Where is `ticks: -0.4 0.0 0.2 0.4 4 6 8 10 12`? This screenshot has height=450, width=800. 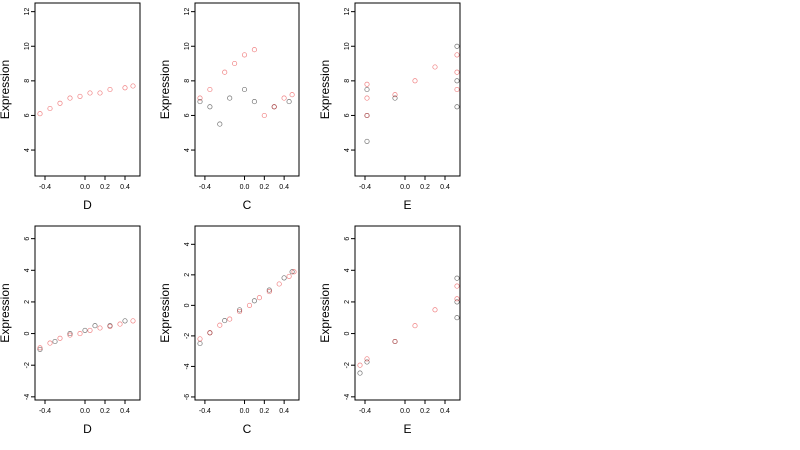
ticks: -0.4 0.0 0.2 0.4 4 6 8 10 12 is located at coordinates (77, 99).